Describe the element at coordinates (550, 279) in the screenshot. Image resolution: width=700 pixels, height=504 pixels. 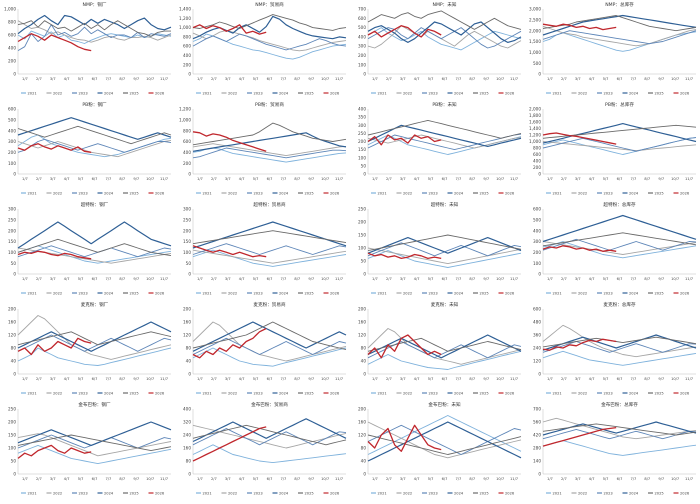
I see `x-tick-label: 1/7` at that location.